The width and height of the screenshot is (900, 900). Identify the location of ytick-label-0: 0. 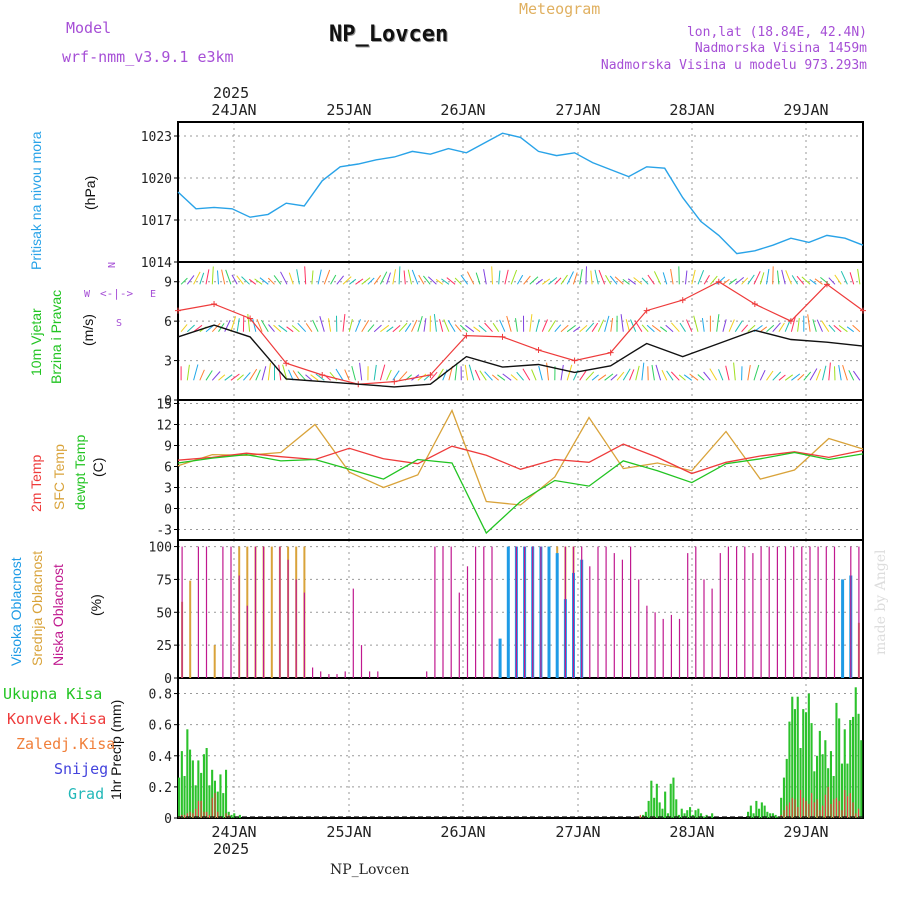
(168, 819).